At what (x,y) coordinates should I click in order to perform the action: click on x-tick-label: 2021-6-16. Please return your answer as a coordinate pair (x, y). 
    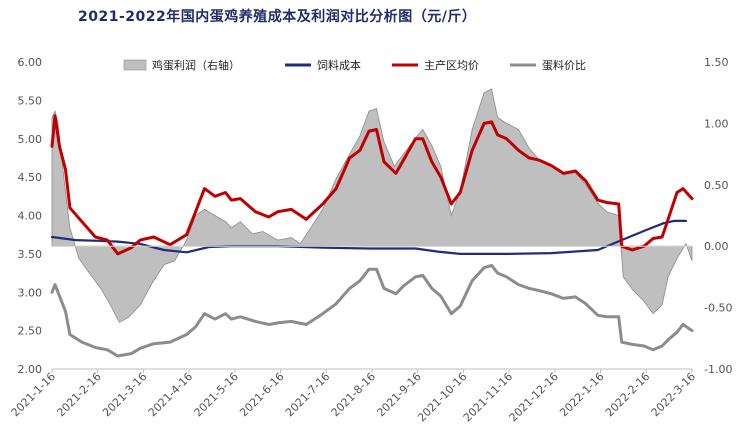
    Looking at the image, I should click on (261, 394).